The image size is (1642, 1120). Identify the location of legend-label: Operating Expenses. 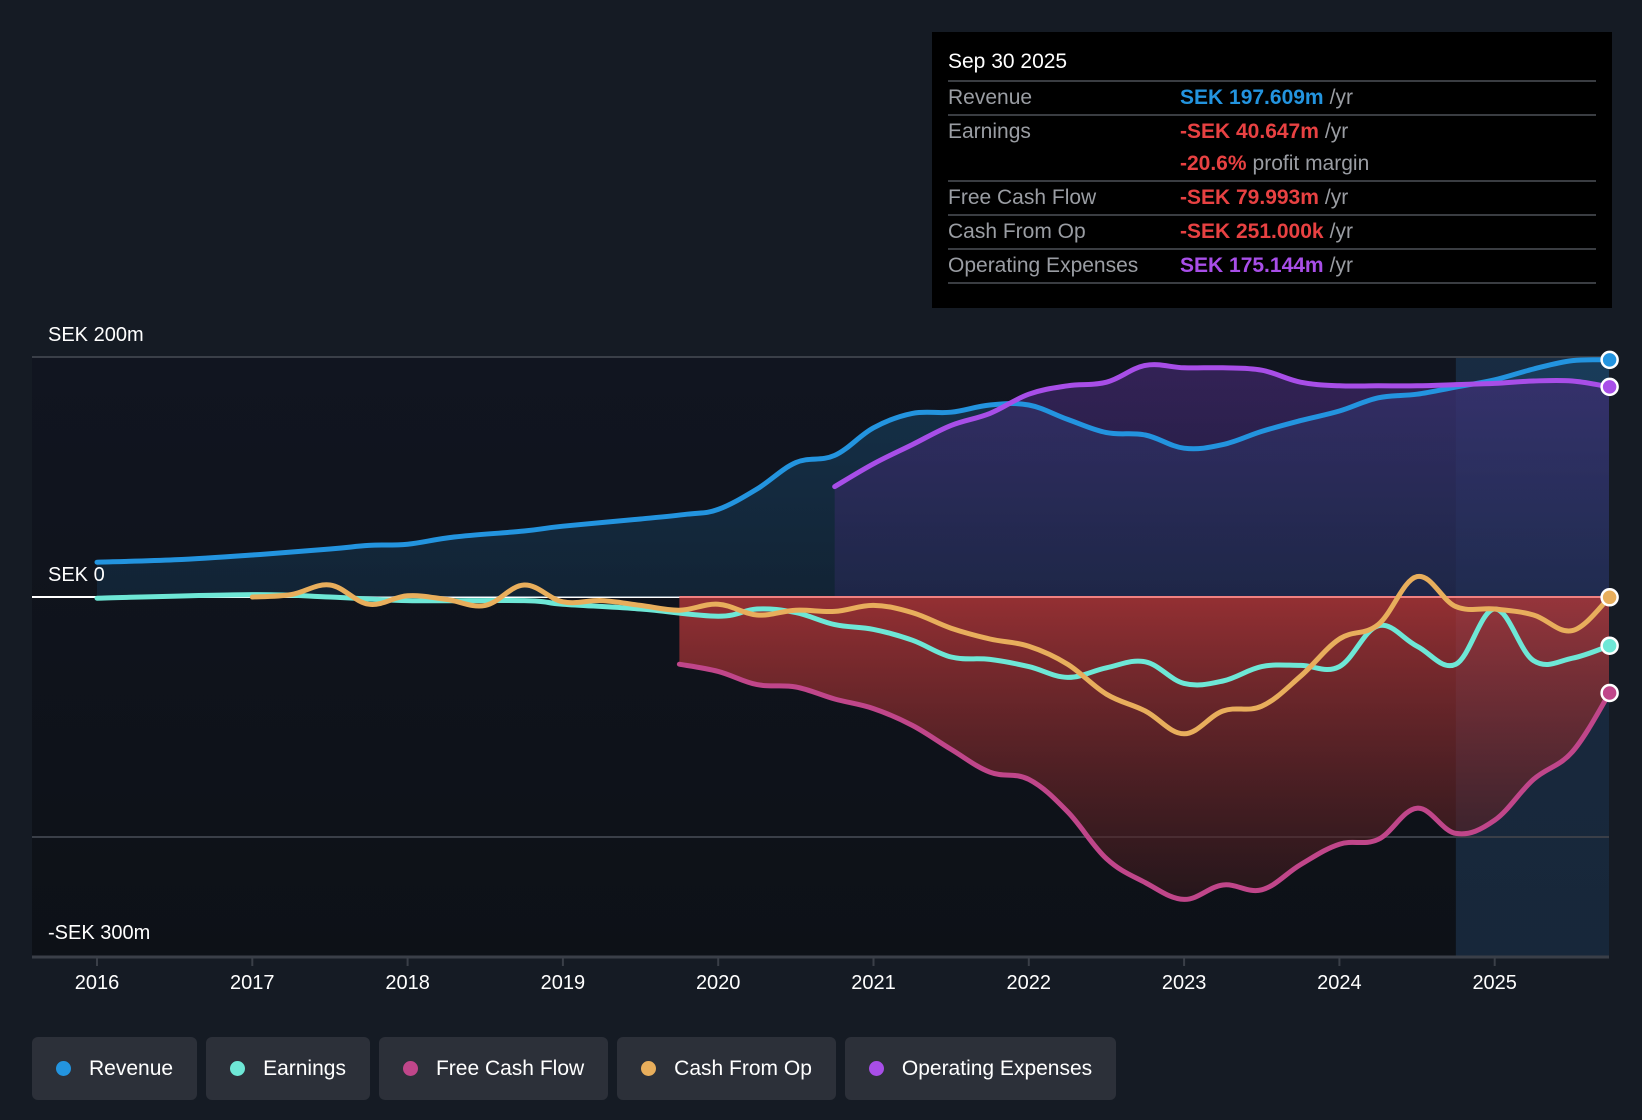
(997, 1068).